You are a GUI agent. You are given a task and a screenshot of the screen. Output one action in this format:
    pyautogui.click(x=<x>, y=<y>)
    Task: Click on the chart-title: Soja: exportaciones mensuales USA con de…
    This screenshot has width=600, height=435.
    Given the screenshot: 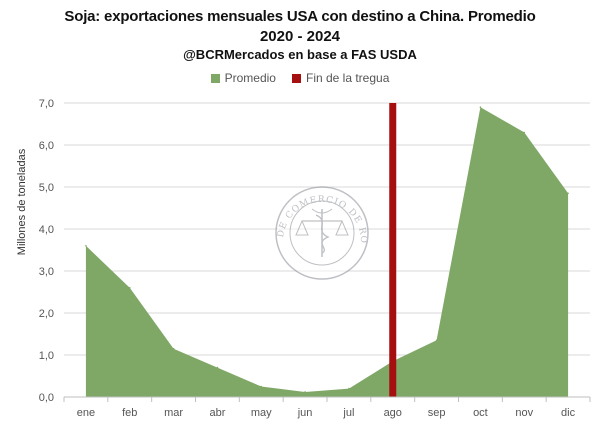 What is the action you would take?
    pyautogui.click(x=300, y=16)
    